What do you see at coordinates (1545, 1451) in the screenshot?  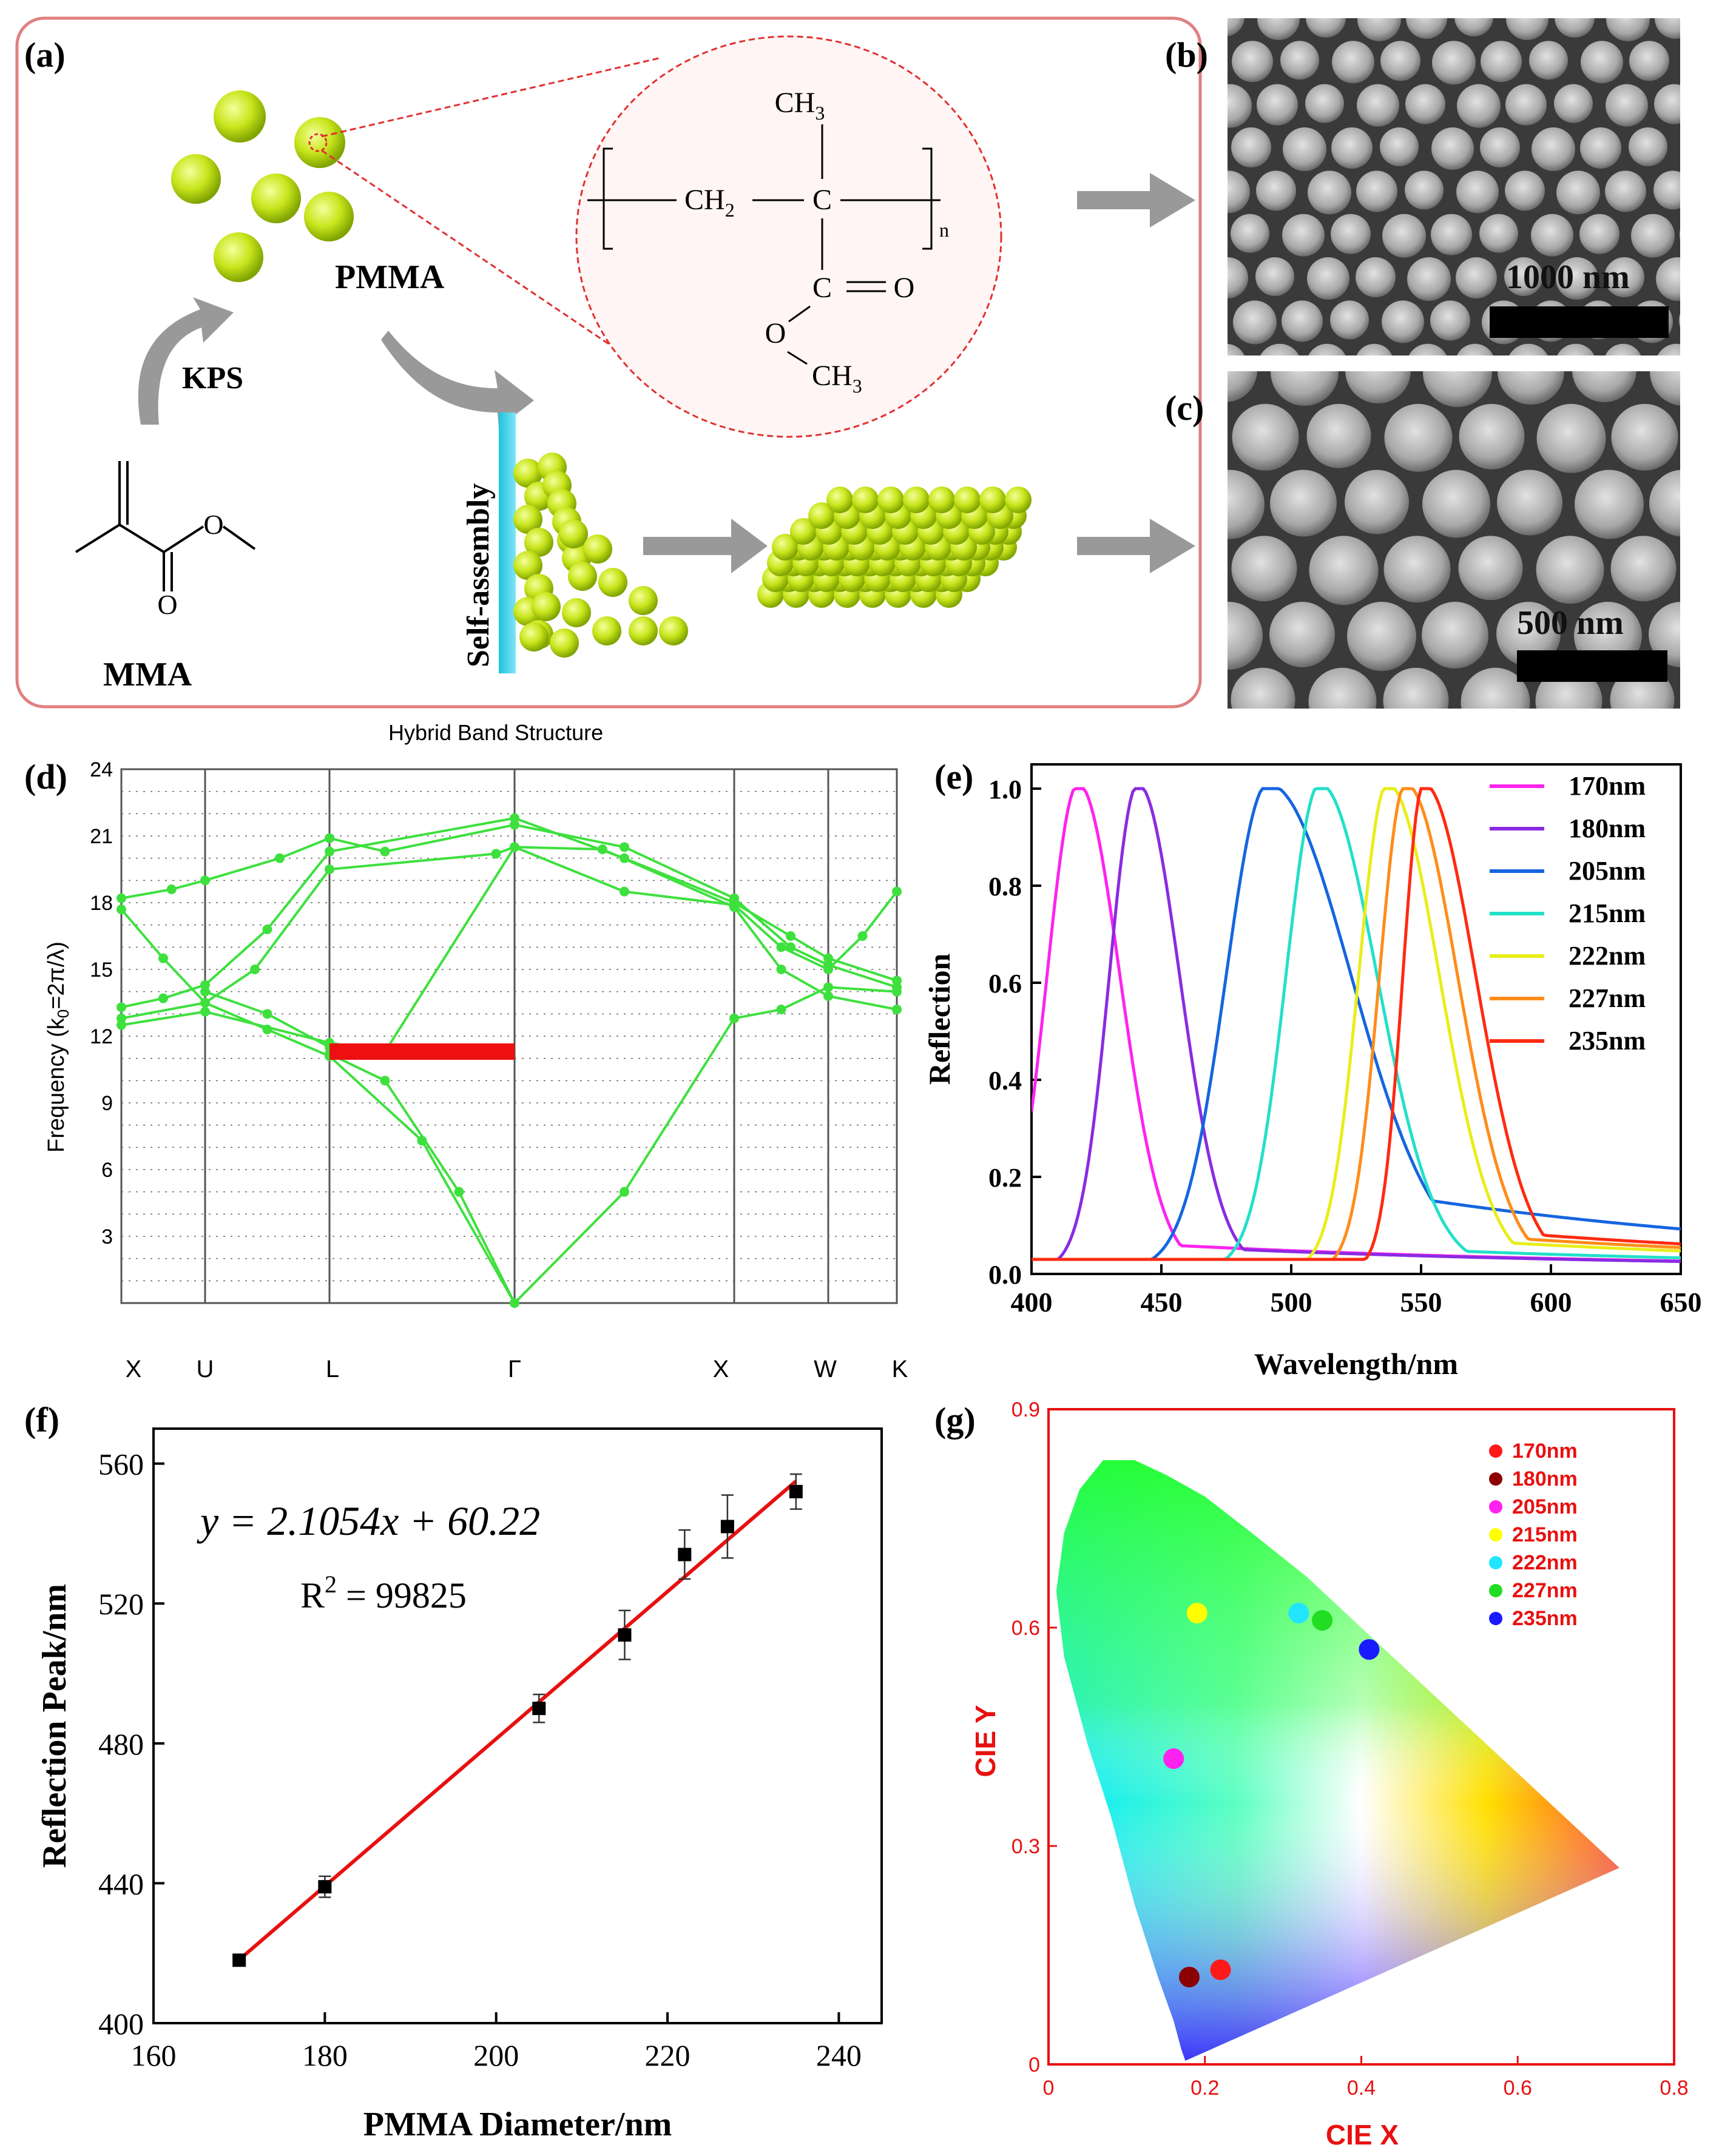 I see `cie-legend-label: 170nm` at bounding box center [1545, 1451].